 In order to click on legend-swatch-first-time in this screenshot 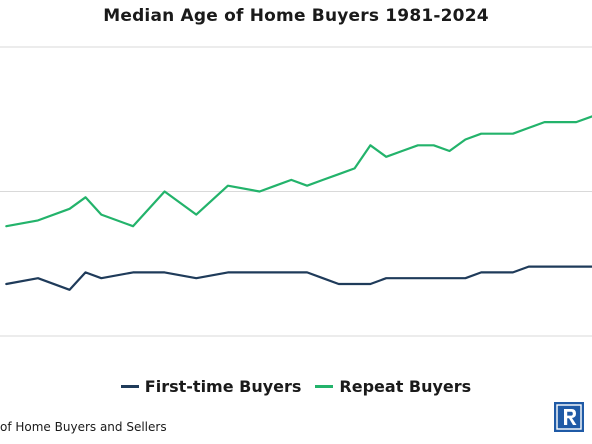, I will do `click(129, 386)`.